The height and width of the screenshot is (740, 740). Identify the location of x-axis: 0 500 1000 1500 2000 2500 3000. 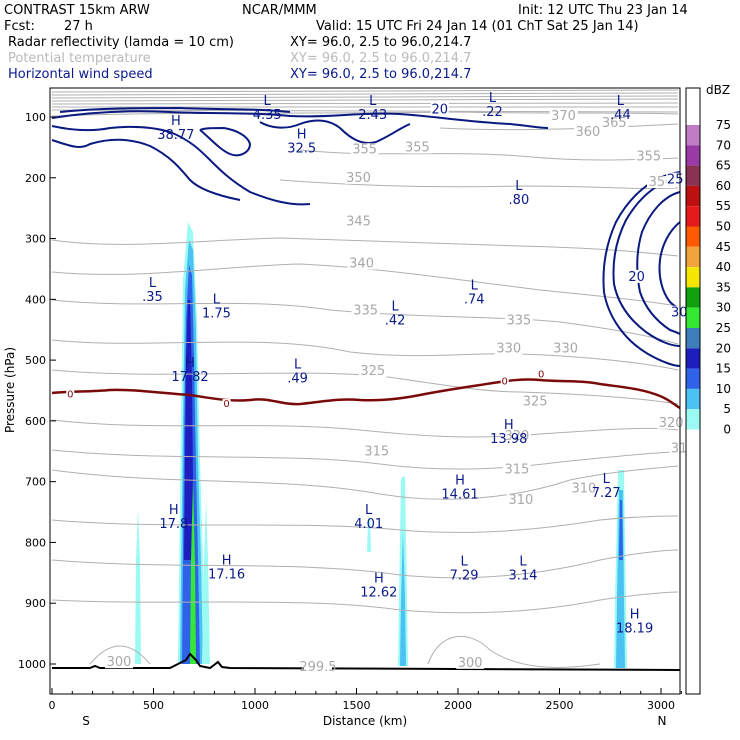
(365, 700).